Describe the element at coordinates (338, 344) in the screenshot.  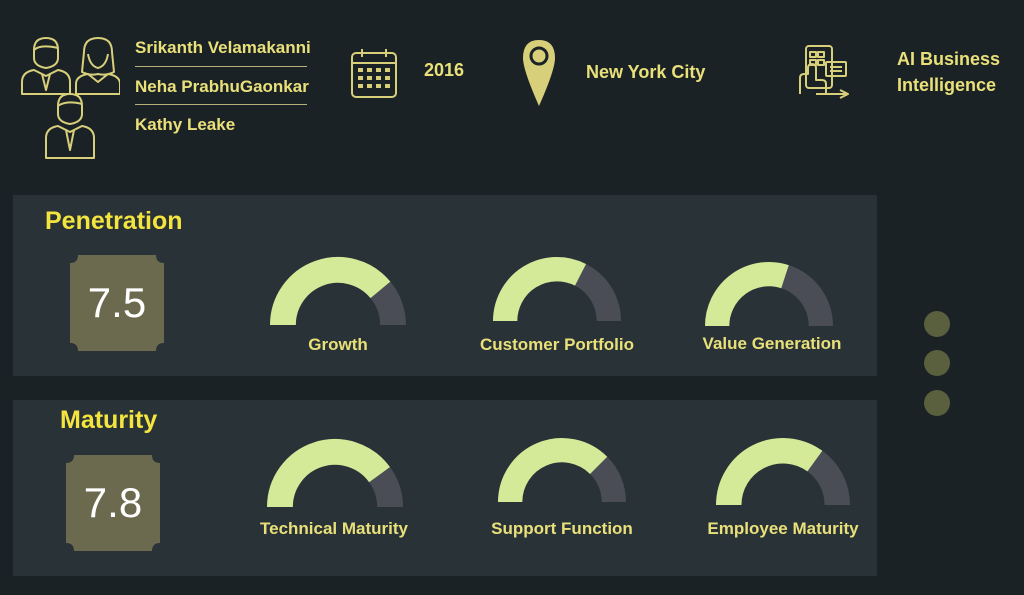
I see `gauge-label: Growth` at that location.